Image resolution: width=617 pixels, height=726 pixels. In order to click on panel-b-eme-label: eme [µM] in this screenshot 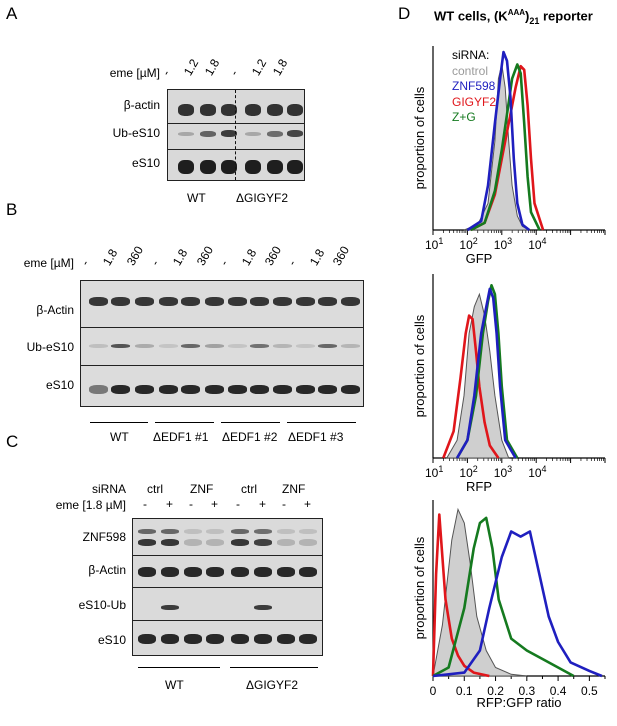, I will do `click(48, 263)`.